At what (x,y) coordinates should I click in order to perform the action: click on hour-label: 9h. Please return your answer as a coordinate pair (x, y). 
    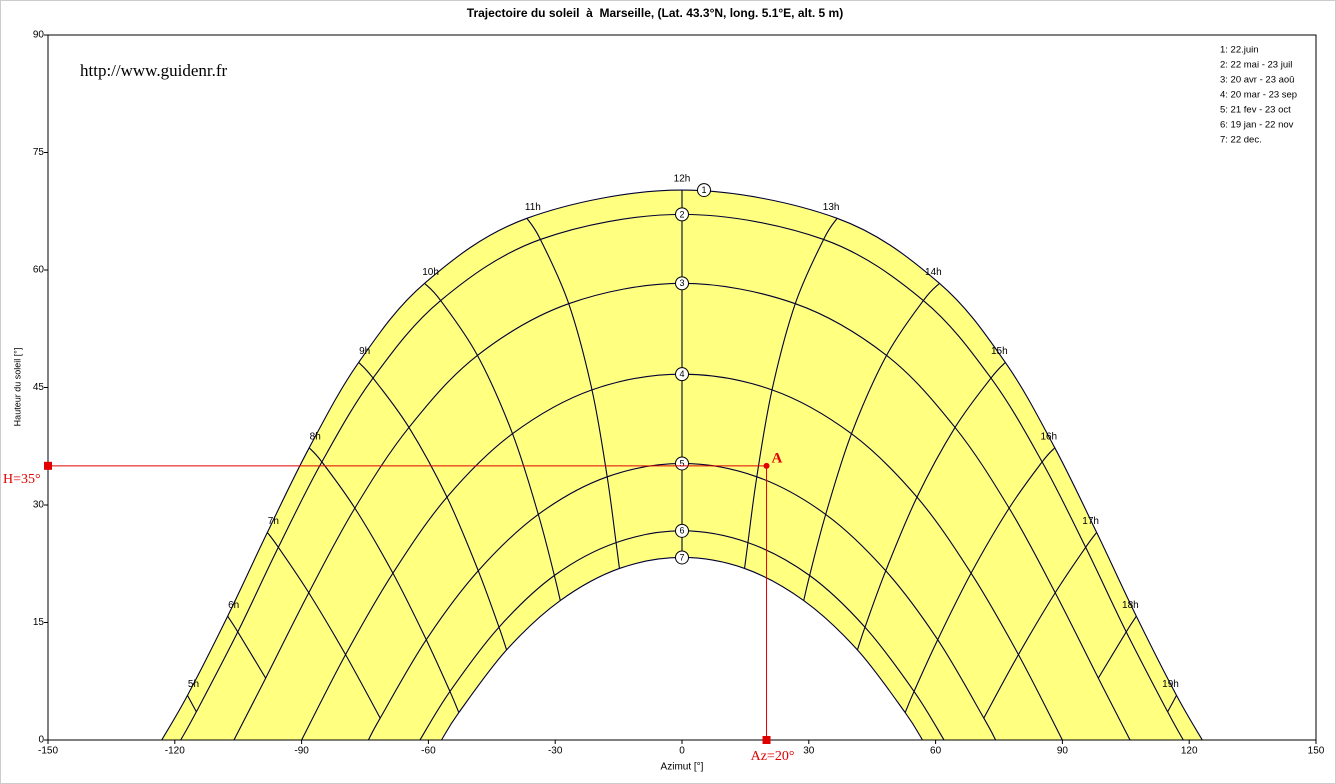
    Looking at the image, I should click on (364, 351).